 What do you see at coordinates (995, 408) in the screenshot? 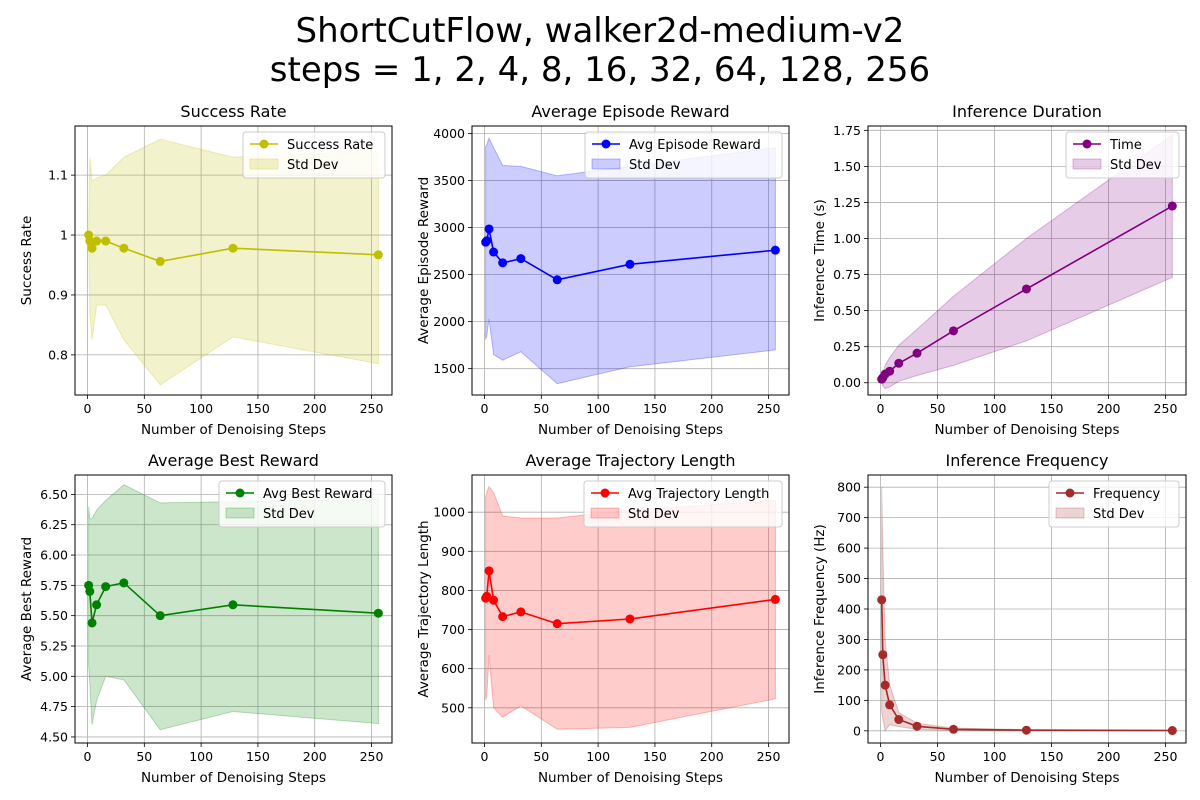
I see `x-tick-label: 100` at bounding box center [995, 408].